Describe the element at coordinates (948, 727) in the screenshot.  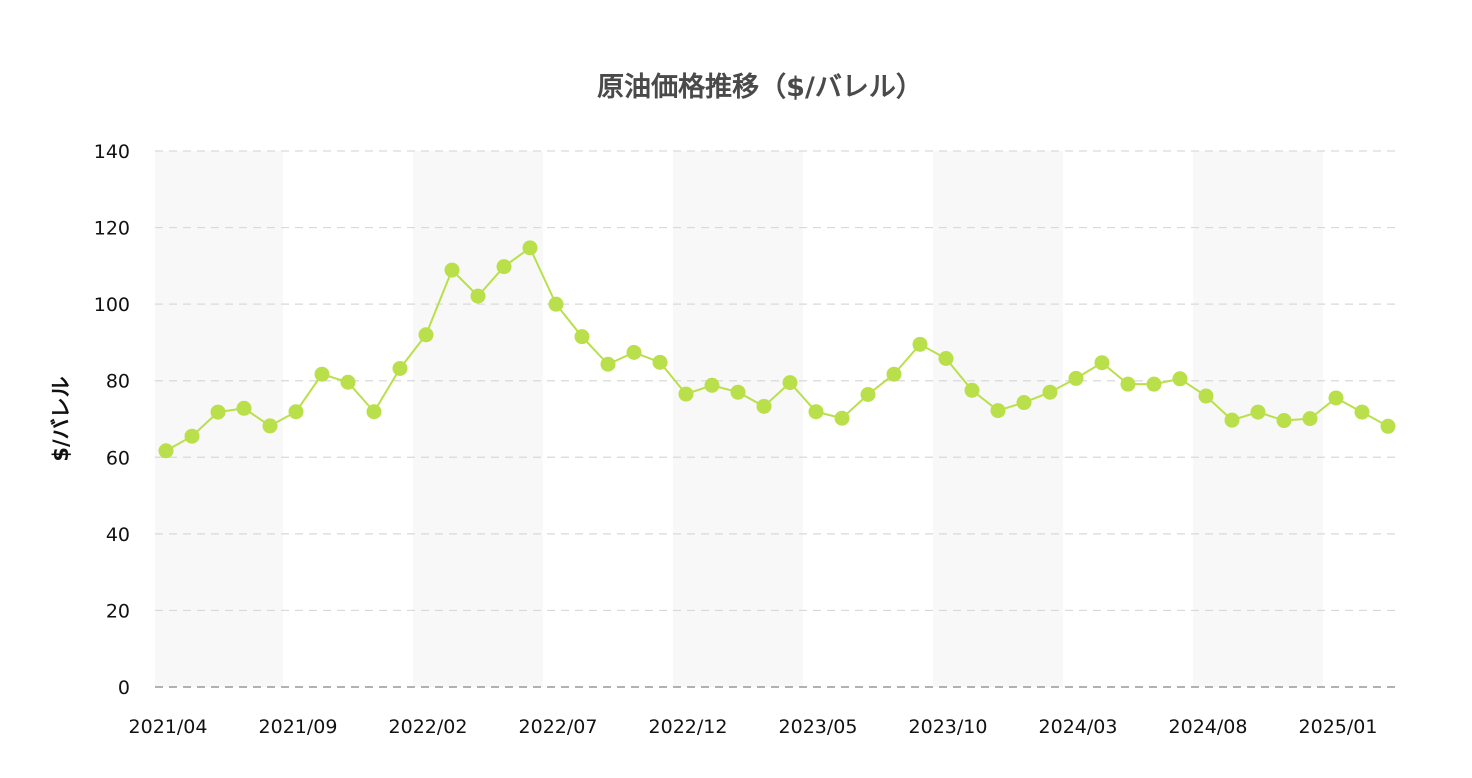
I see `x-tick-label: 2023/10` at that location.